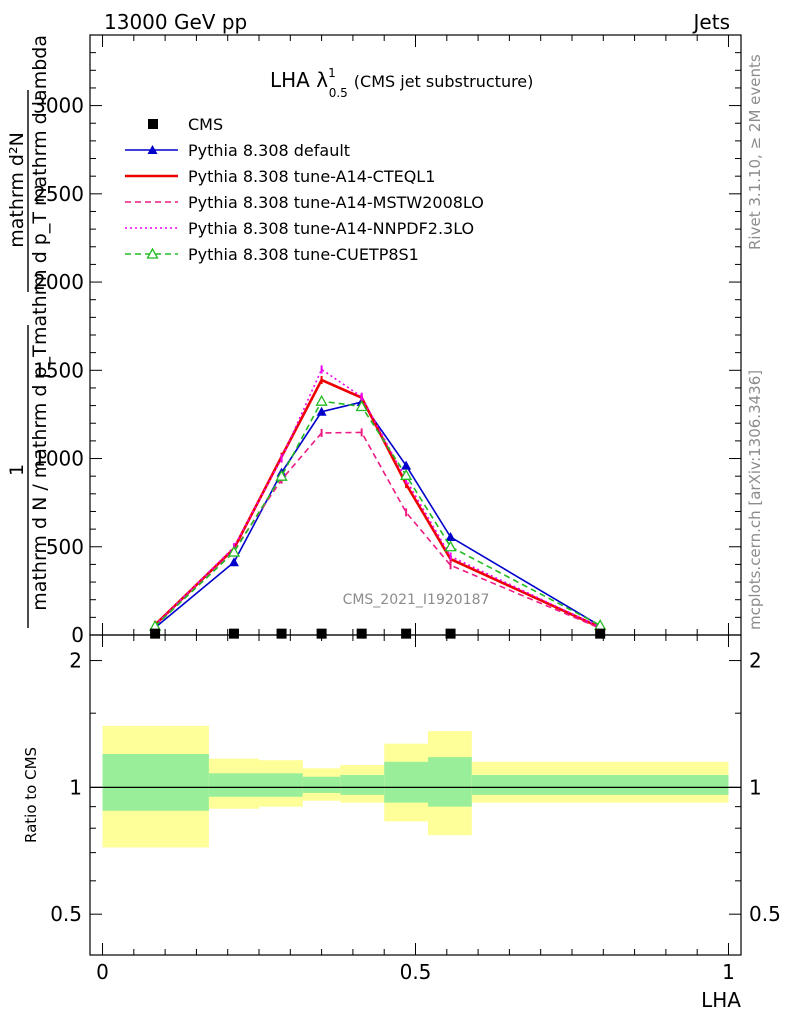 The width and height of the screenshot is (786, 1024). What do you see at coordinates (58, 194) in the screenshot?
I see `y-tick-label: 2500` at bounding box center [58, 194].